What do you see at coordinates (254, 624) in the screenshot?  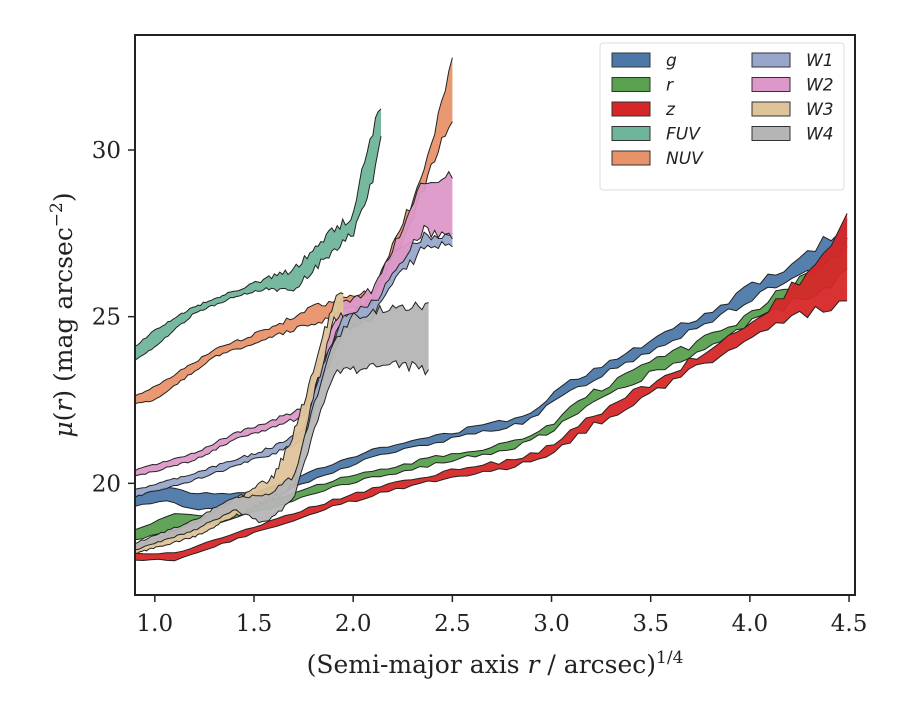 I see `x-tick-label: 1.5` at bounding box center [254, 624].